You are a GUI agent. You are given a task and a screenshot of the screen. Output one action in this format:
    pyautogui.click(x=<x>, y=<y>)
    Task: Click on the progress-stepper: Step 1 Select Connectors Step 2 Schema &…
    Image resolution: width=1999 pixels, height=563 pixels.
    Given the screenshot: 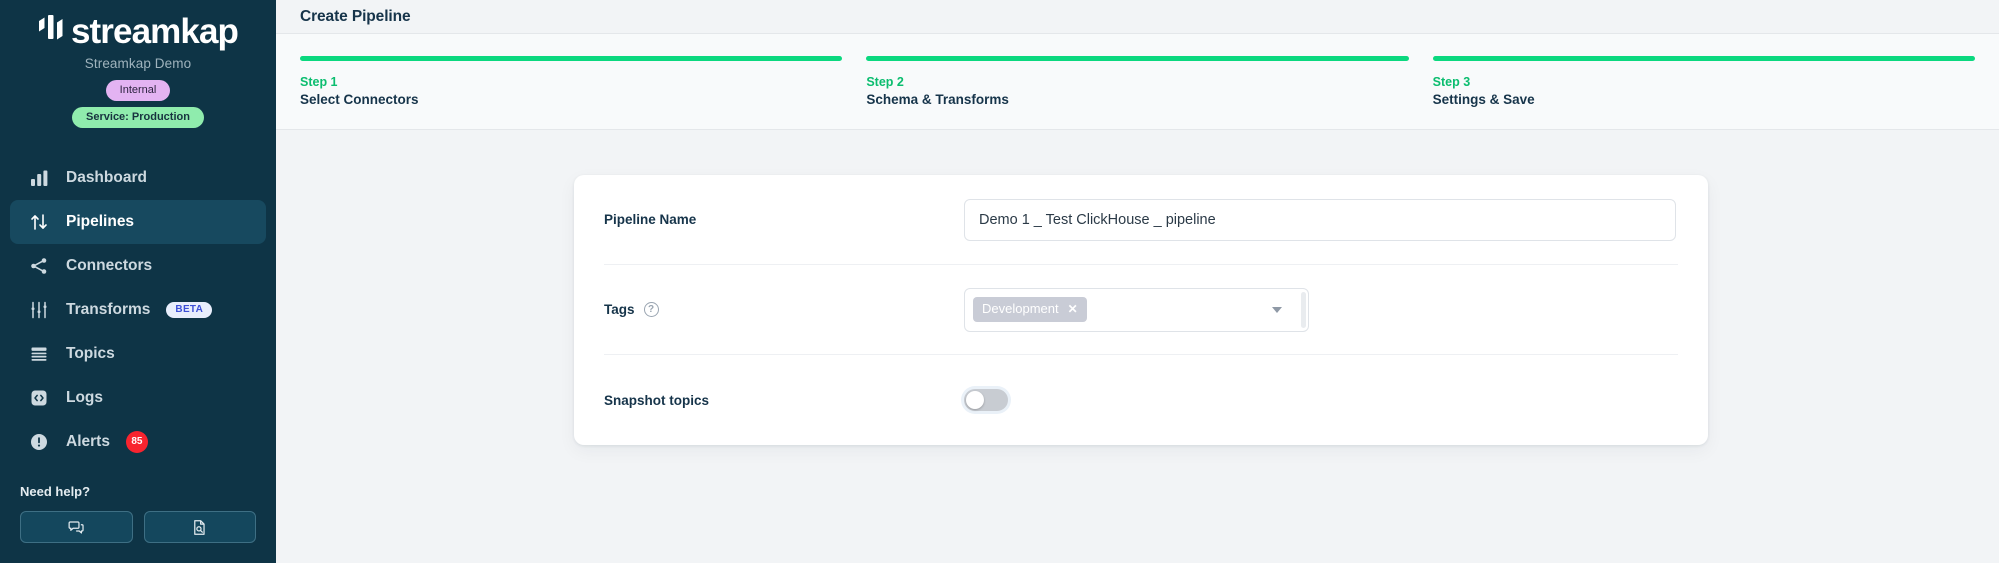 What is the action you would take?
    pyautogui.click(x=1137, y=82)
    